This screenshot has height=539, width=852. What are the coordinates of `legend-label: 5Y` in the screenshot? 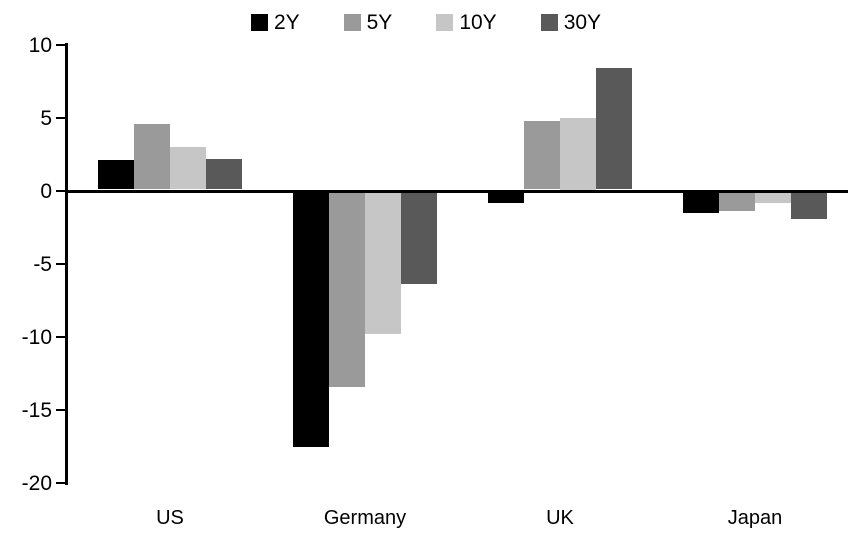 It's located at (379, 22).